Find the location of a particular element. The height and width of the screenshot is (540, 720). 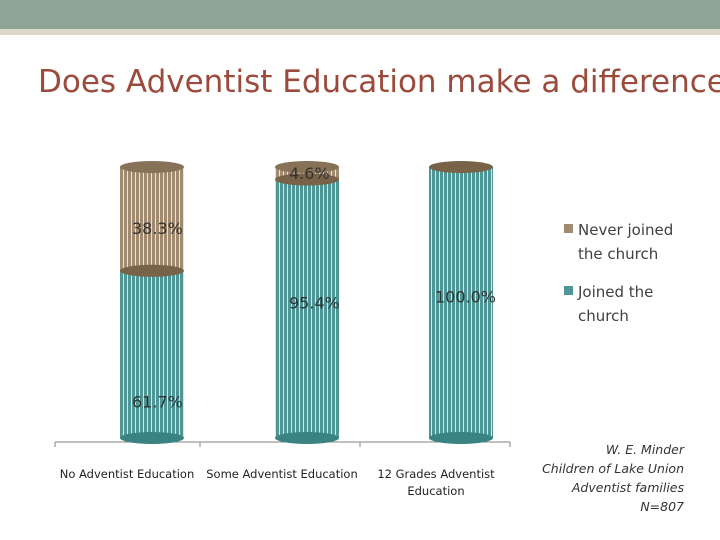

legend-label-never-joined: Never joined the church is located at coordinates (626, 242).